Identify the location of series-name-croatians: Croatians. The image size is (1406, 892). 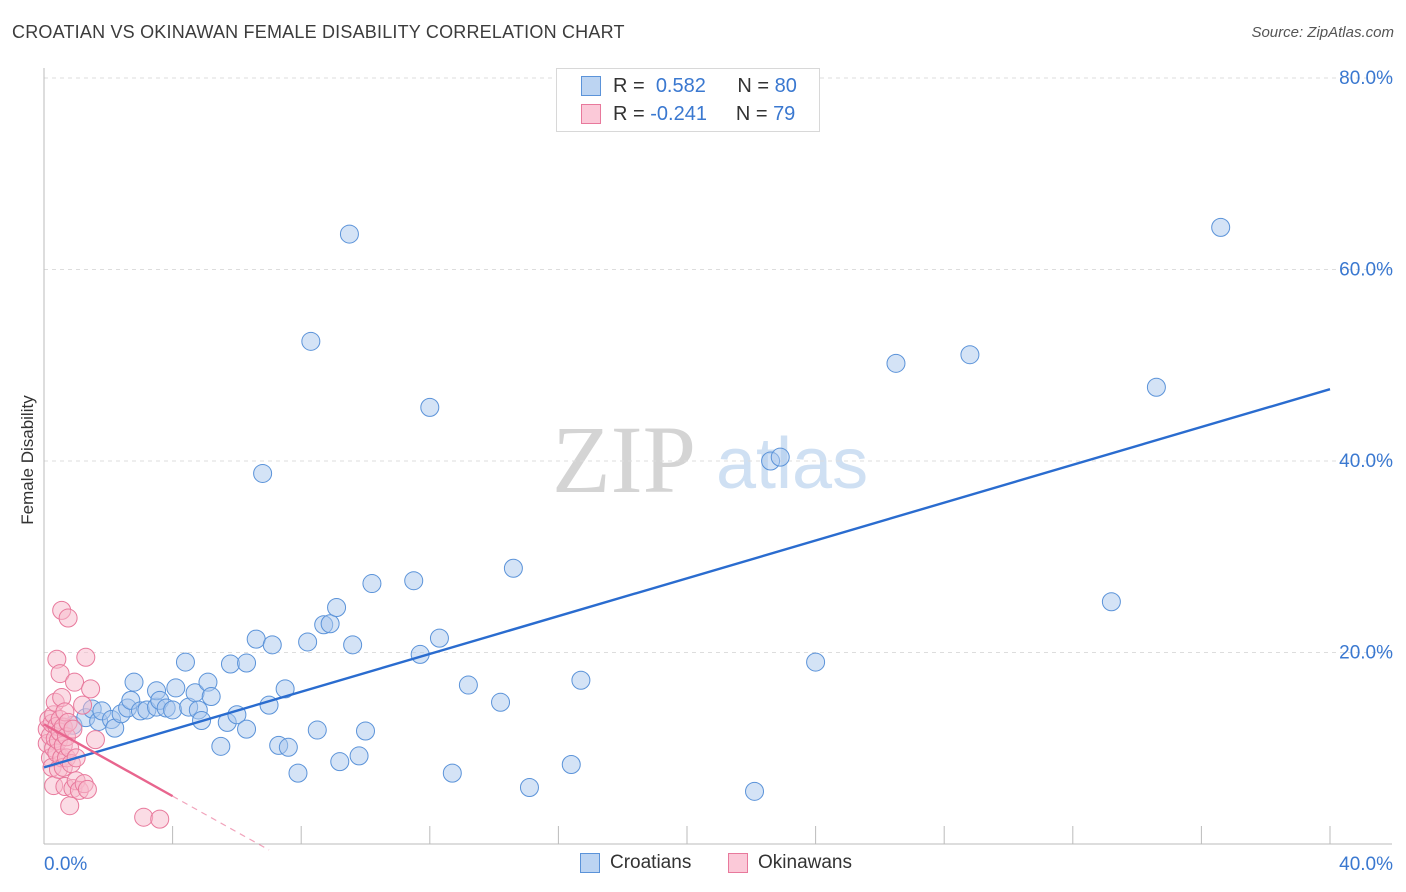
(651, 862).